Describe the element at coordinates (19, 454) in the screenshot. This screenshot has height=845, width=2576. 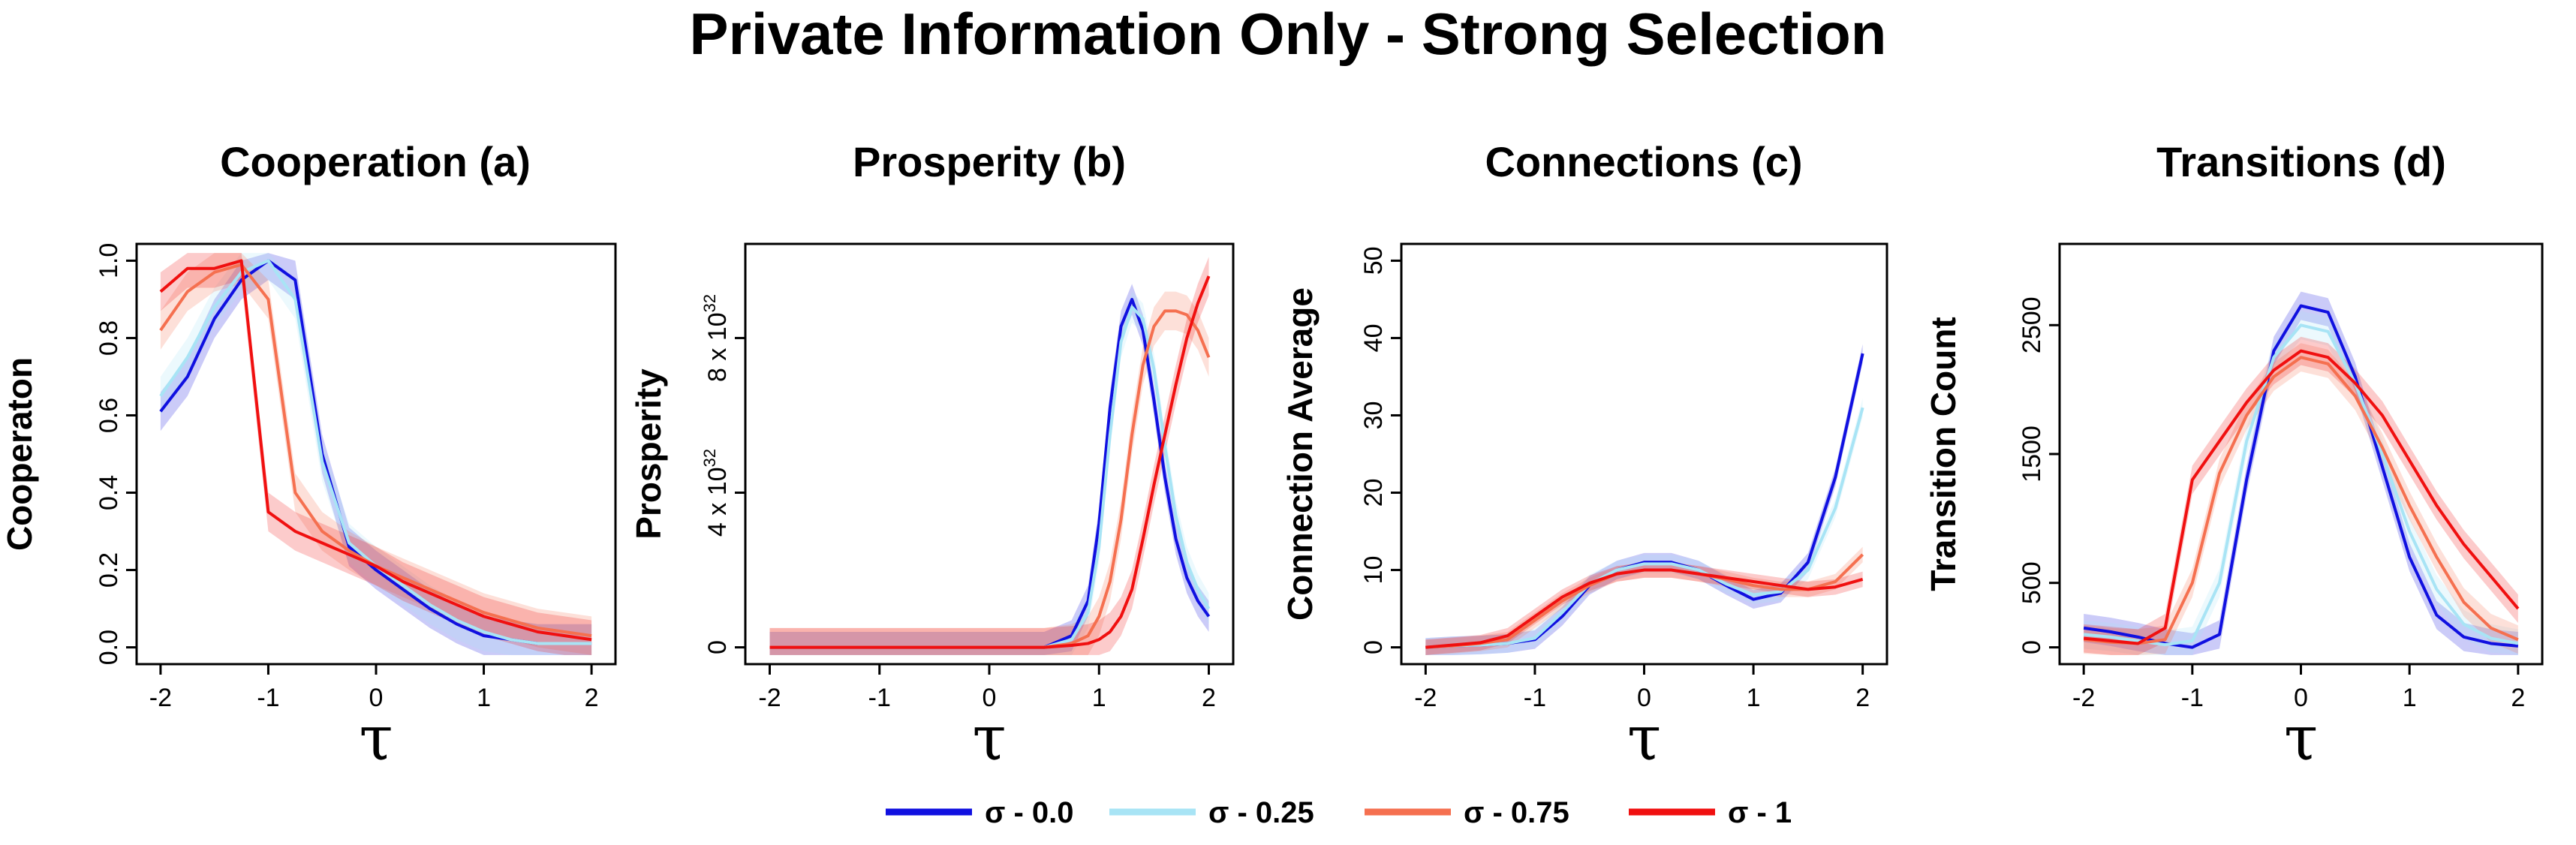
I see `y-axis-label: Cooperaton` at that location.